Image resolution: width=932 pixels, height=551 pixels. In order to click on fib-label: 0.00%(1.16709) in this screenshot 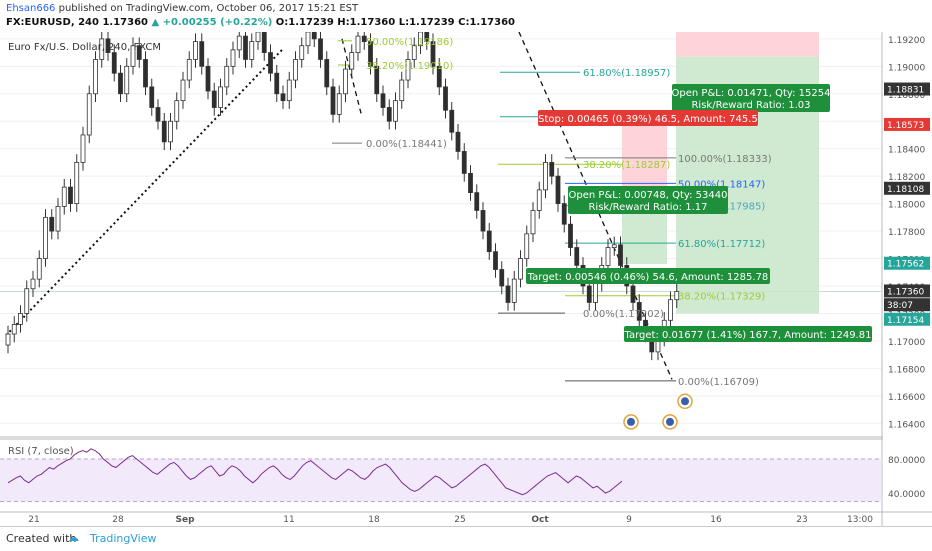, I will do `click(718, 382)`.